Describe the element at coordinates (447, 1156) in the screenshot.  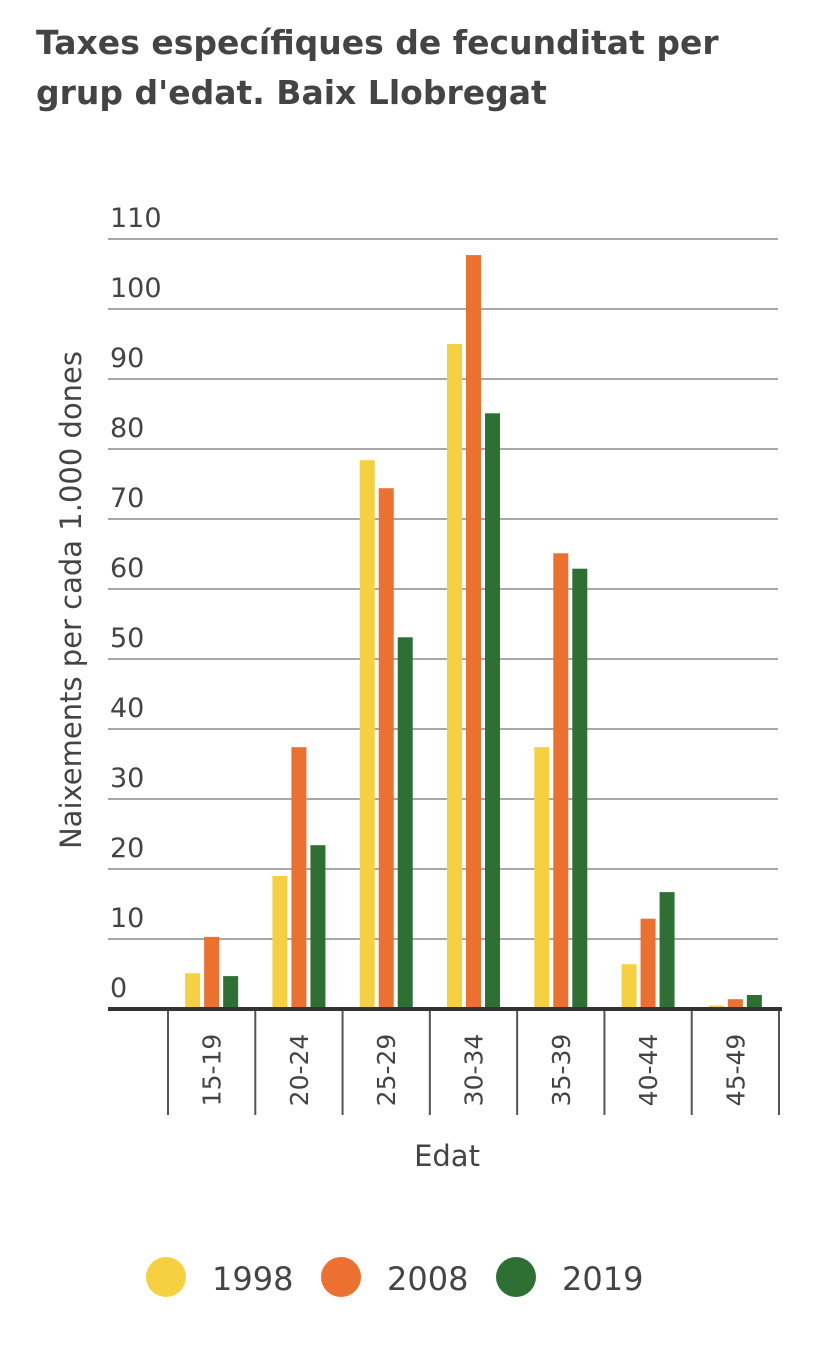
I see `x-axis-title: Edat` at that location.